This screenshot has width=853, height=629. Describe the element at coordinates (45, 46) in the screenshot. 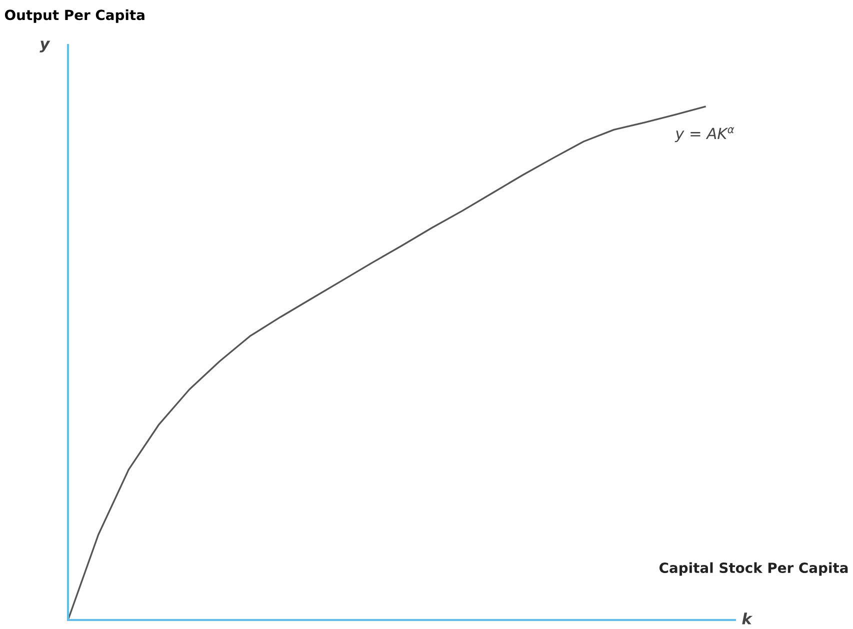

I see `y-axis-title: y` at that location.